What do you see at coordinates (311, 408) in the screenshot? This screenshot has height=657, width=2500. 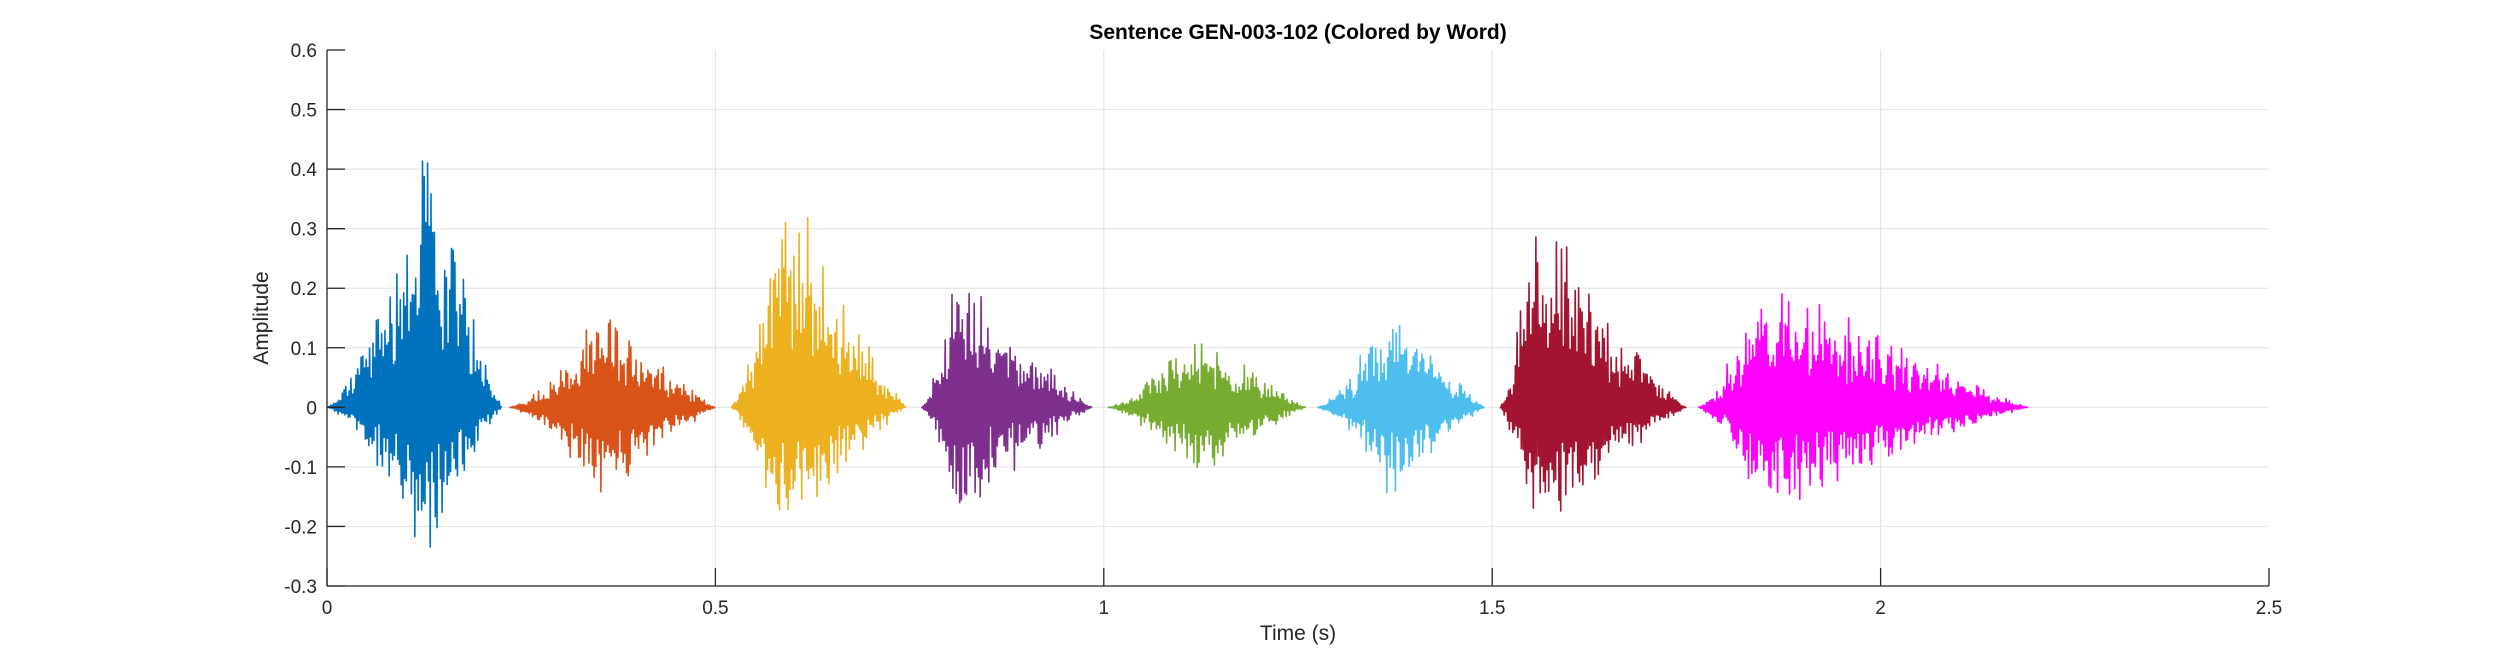 I see `y-tick-label: 0` at bounding box center [311, 408].